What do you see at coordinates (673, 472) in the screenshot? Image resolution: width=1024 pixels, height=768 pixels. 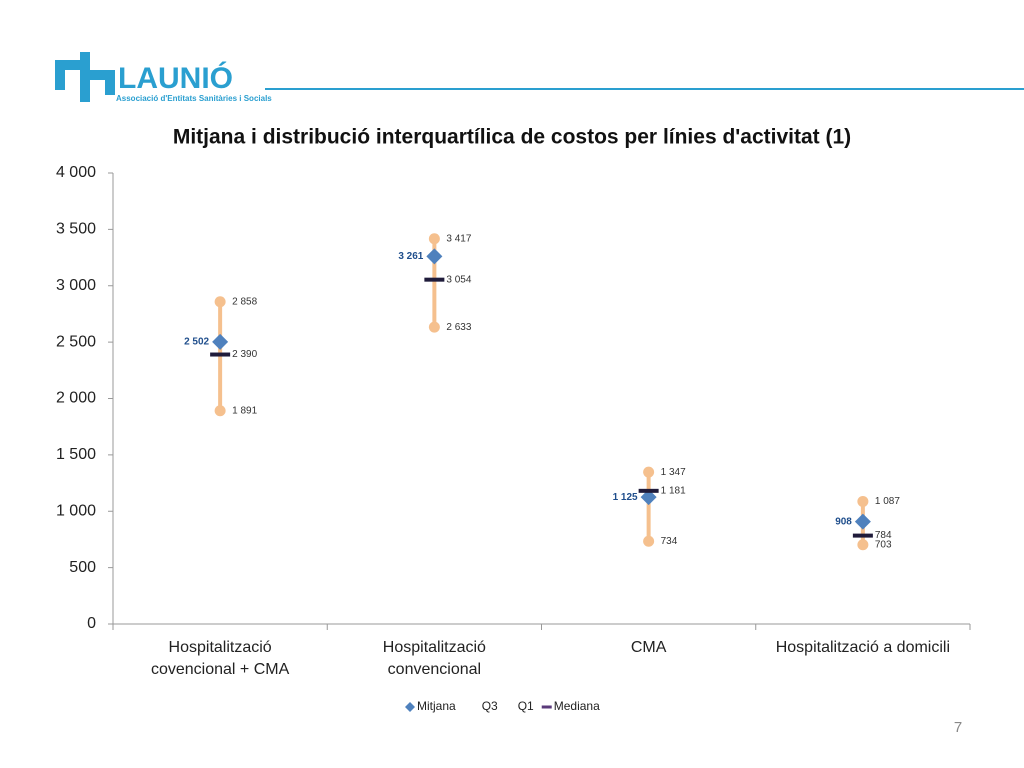 I see `data-label: 1 347` at bounding box center [673, 472].